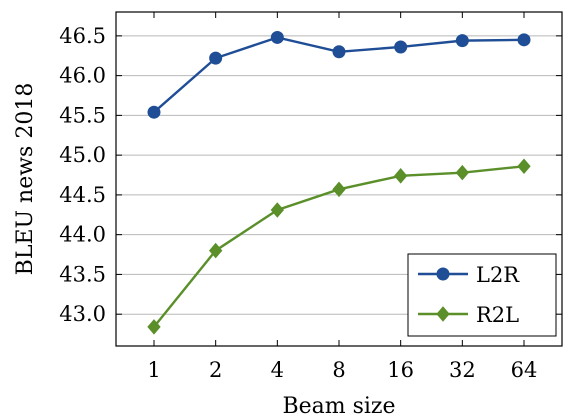 Image resolution: width=568 pixels, height=419 pixels. Describe the element at coordinates (82, 36) in the screenshot. I see `y-tick-label: 46.5` at that location.